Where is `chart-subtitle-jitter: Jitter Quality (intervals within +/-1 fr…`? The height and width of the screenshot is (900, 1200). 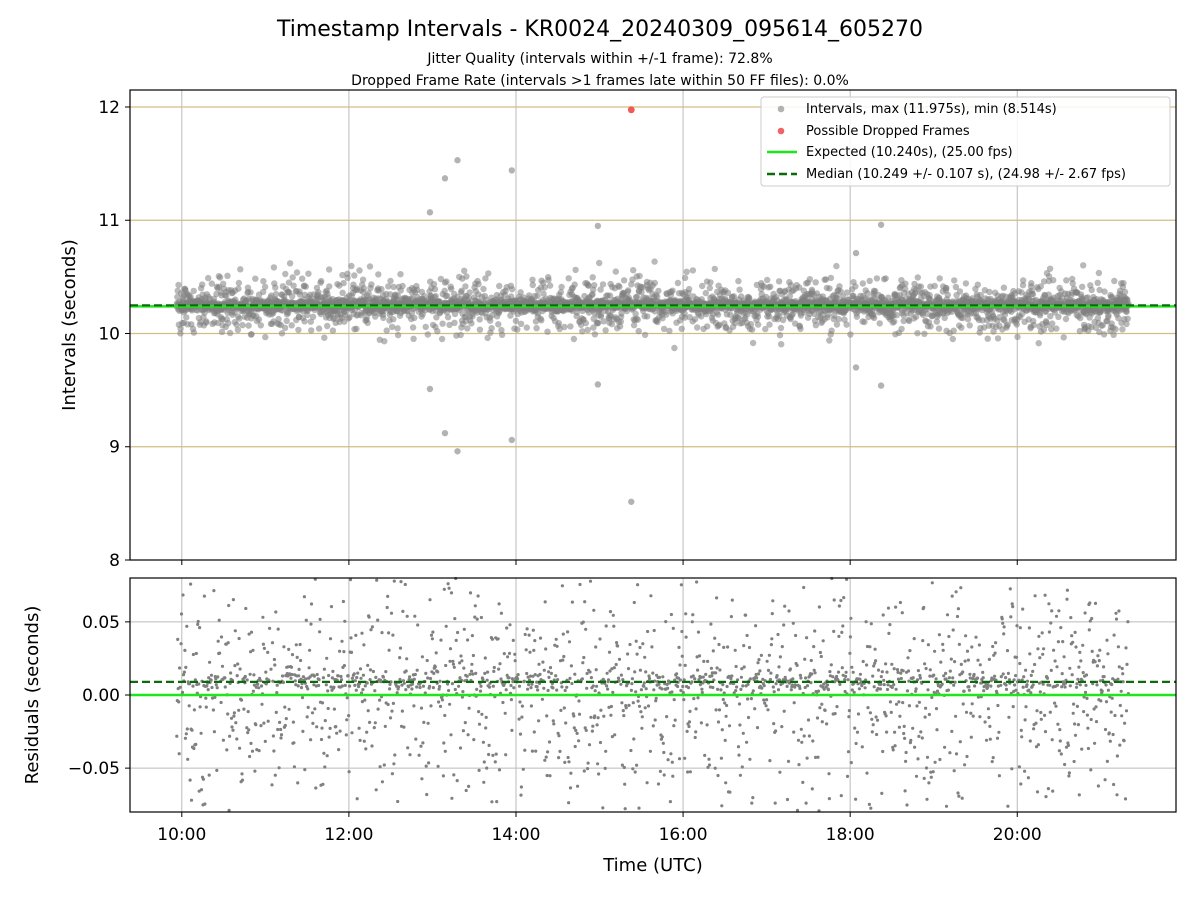 chart-subtitle-jitter: Jitter Quality (intervals within +/-1 fr… is located at coordinates (599, 59).